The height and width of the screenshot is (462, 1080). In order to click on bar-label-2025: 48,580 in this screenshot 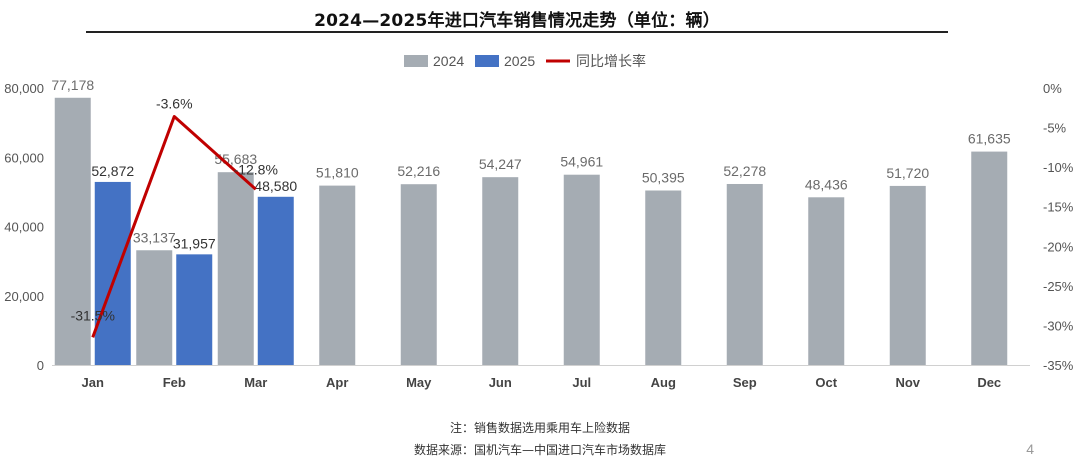, I will do `click(275, 186)`.